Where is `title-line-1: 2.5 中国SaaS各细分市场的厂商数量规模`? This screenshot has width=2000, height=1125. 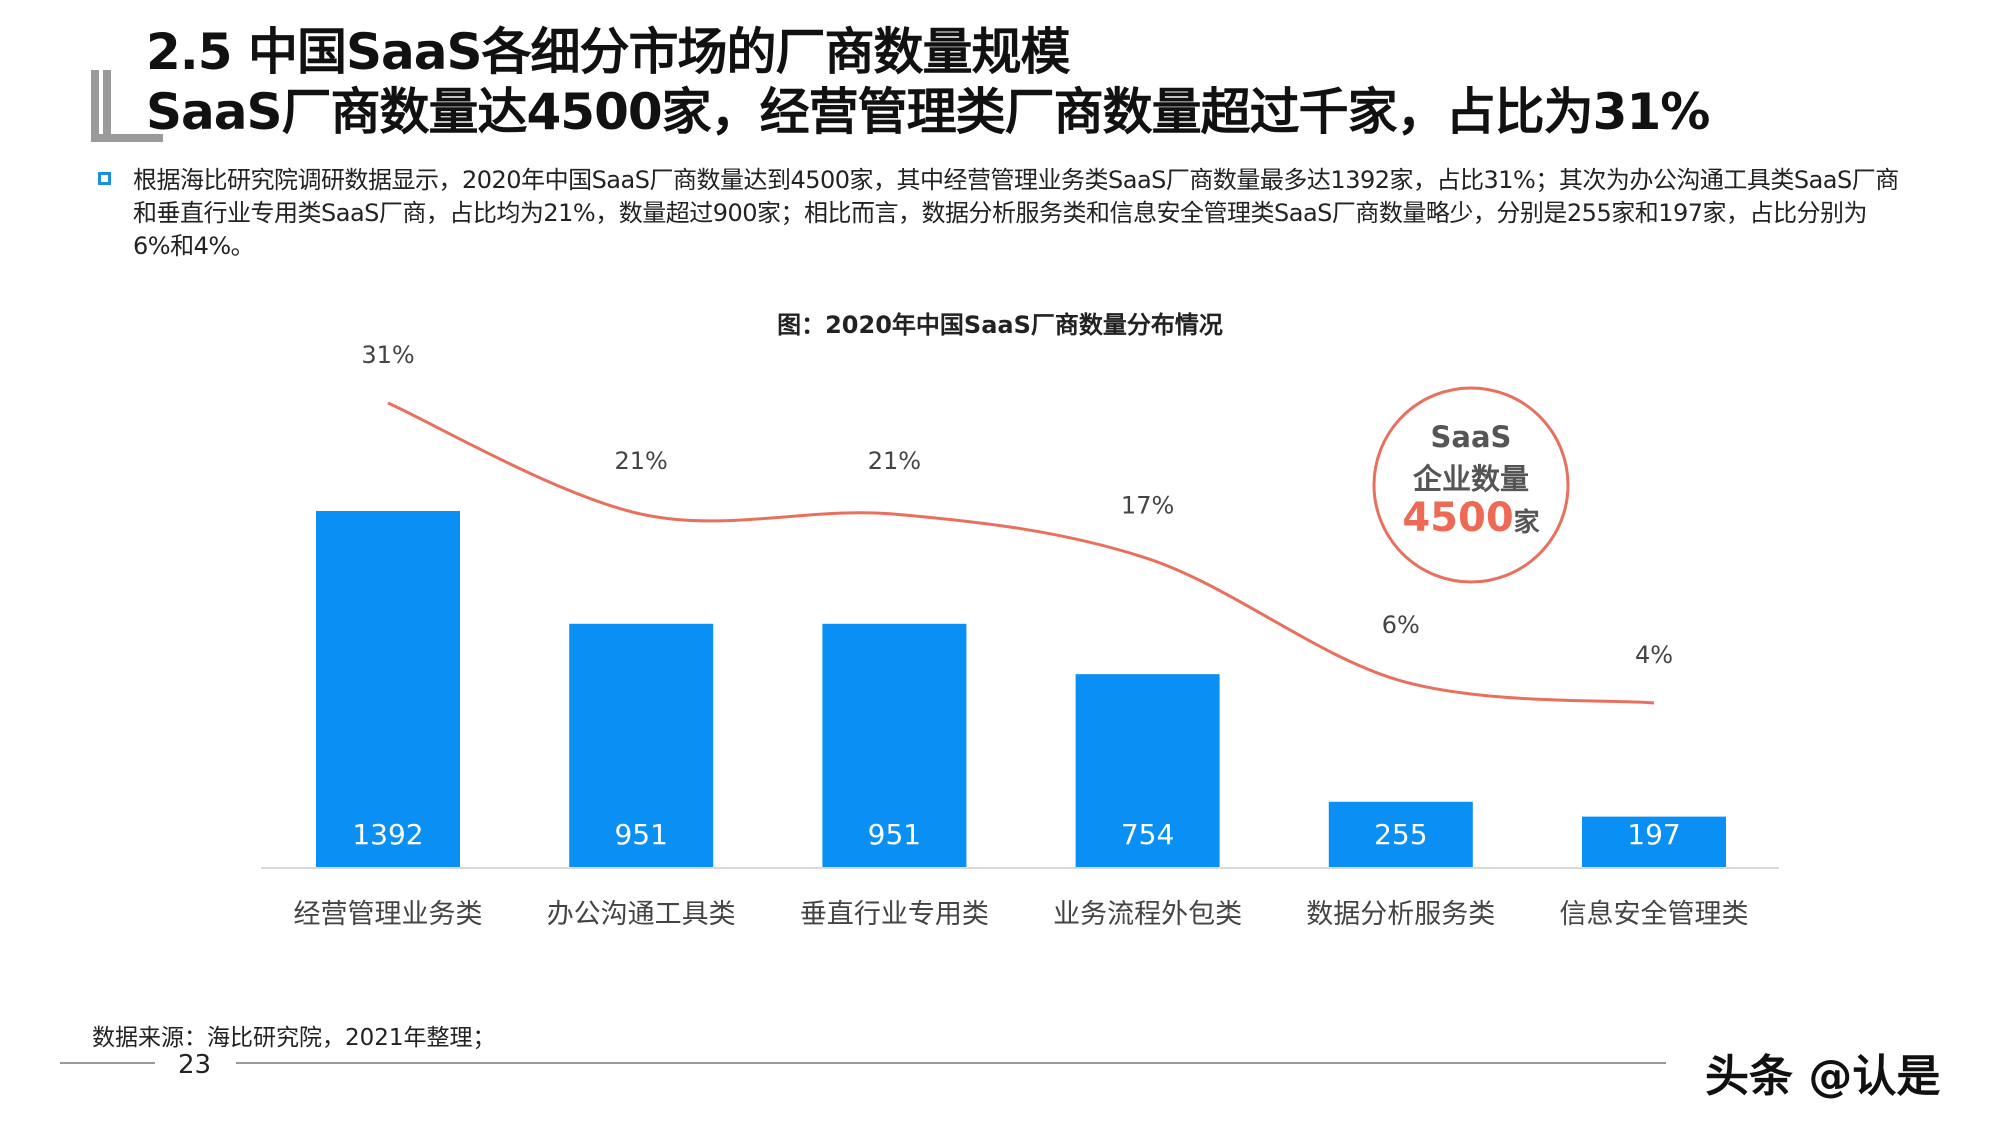
title-line-1: 2.5 中国SaaS各细分市场的厂商数量规模 is located at coordinates (608, 52).